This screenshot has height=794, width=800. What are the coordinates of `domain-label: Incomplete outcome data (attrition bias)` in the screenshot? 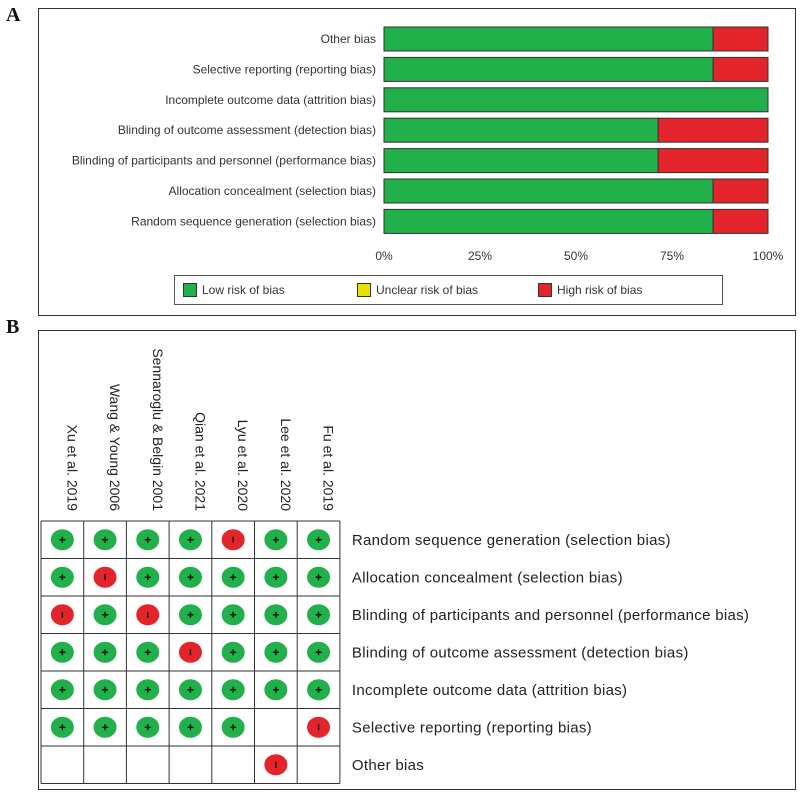 It's located at (489, 690).